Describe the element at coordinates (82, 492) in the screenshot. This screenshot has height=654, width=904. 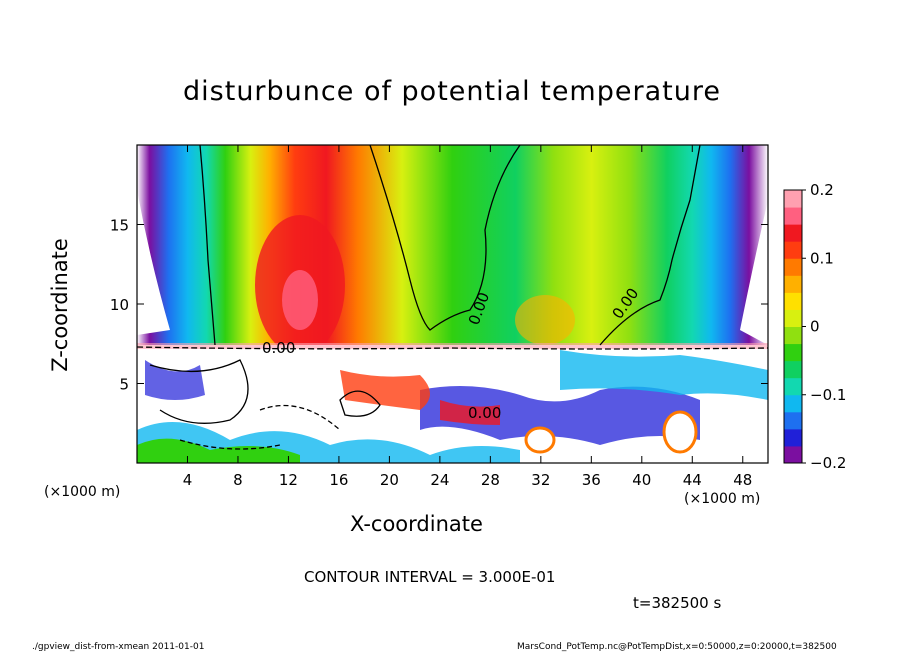
I see `x-unit-label-left: (×1000 m)` at that location.